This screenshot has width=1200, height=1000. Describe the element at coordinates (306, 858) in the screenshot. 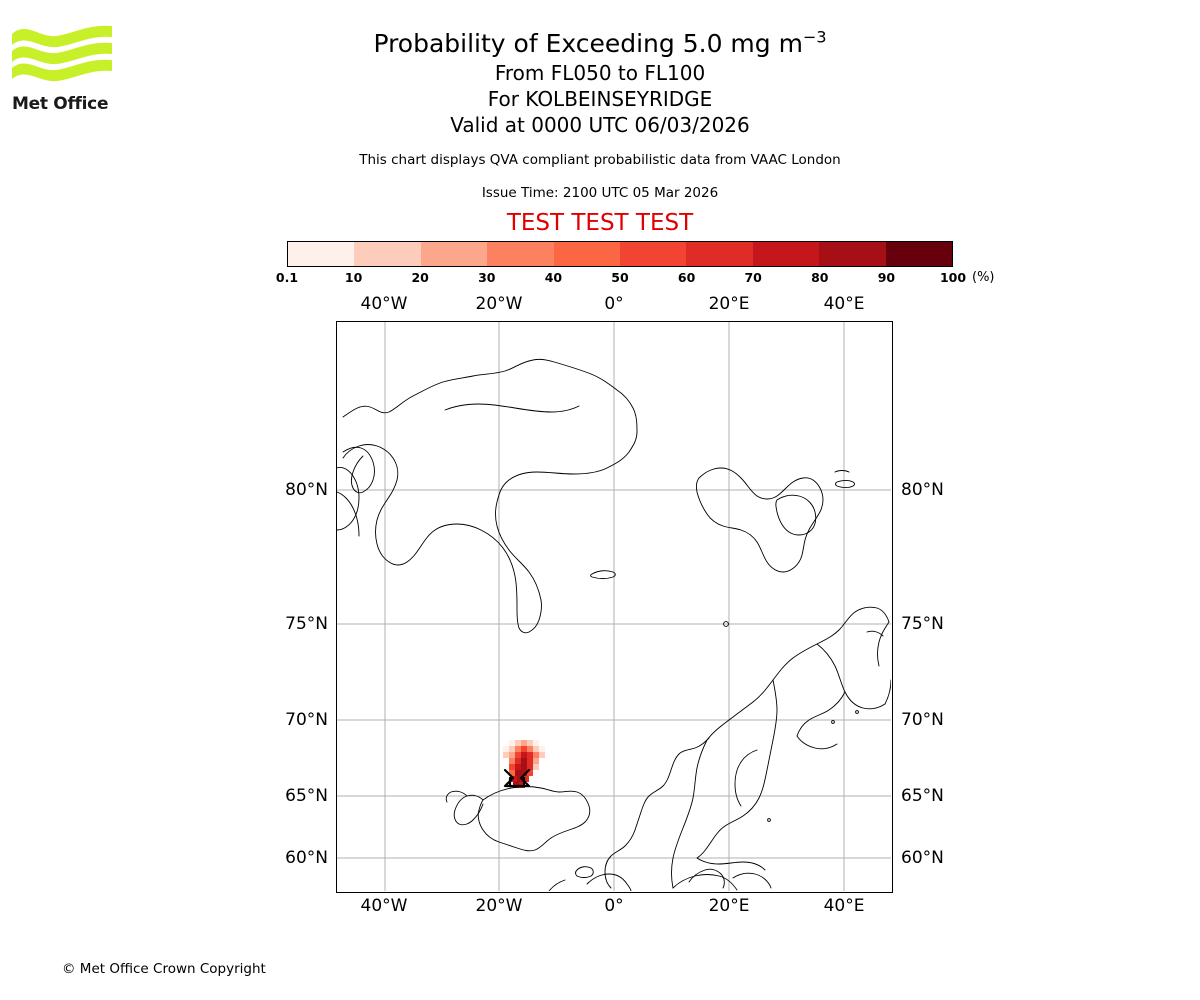

I see `lat-tick-left-60N: 60°N` at that location.